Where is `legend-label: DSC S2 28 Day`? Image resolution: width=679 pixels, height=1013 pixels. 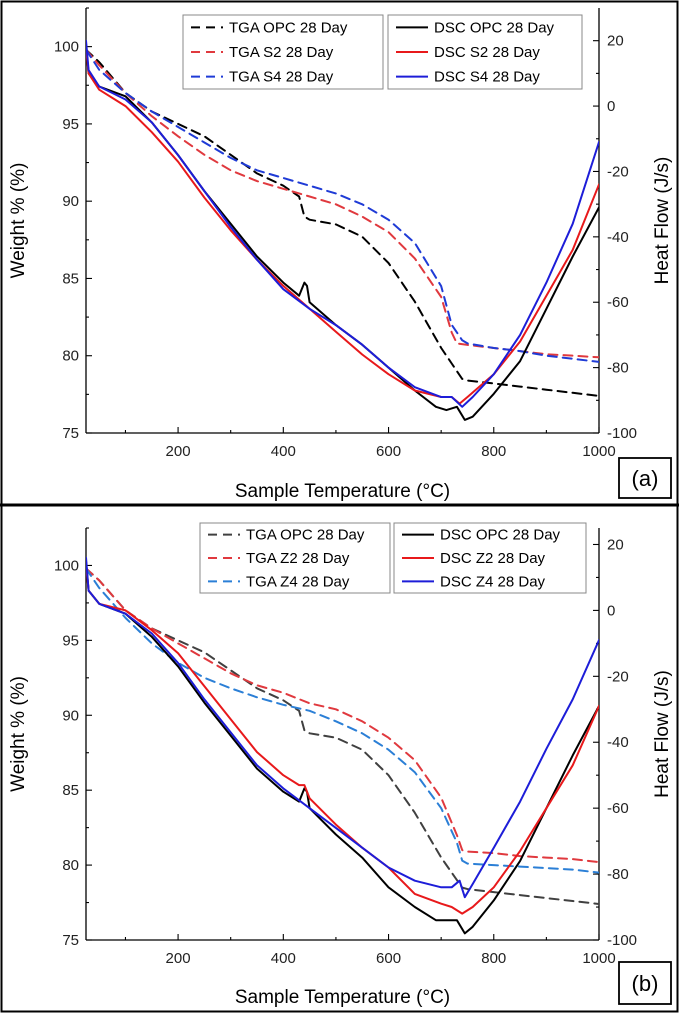 legend-label: DSC S2 28 Day is located at coordinates (487, 52).